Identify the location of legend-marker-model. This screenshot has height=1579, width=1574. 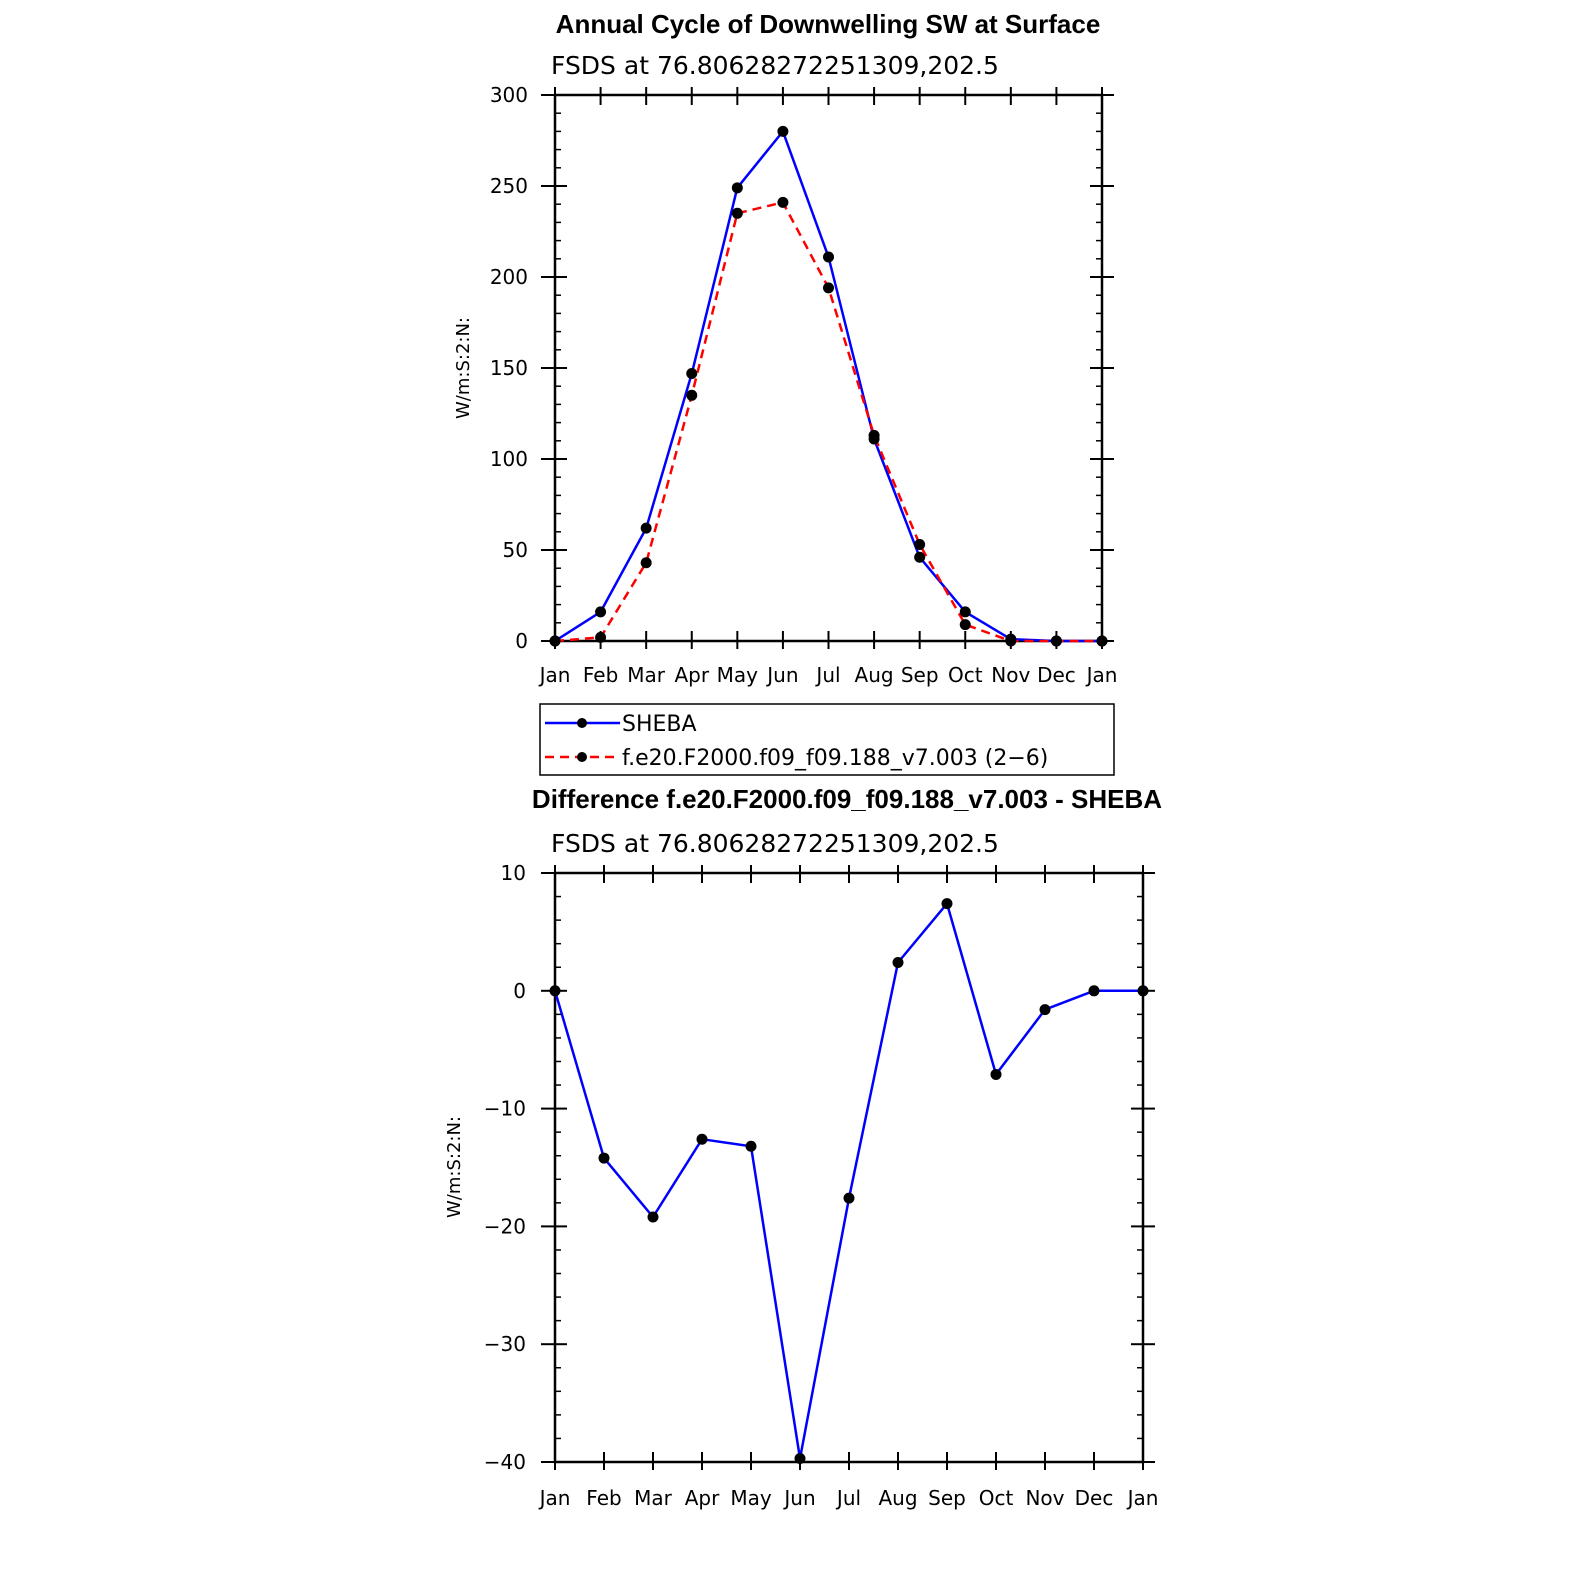
(582, 757).